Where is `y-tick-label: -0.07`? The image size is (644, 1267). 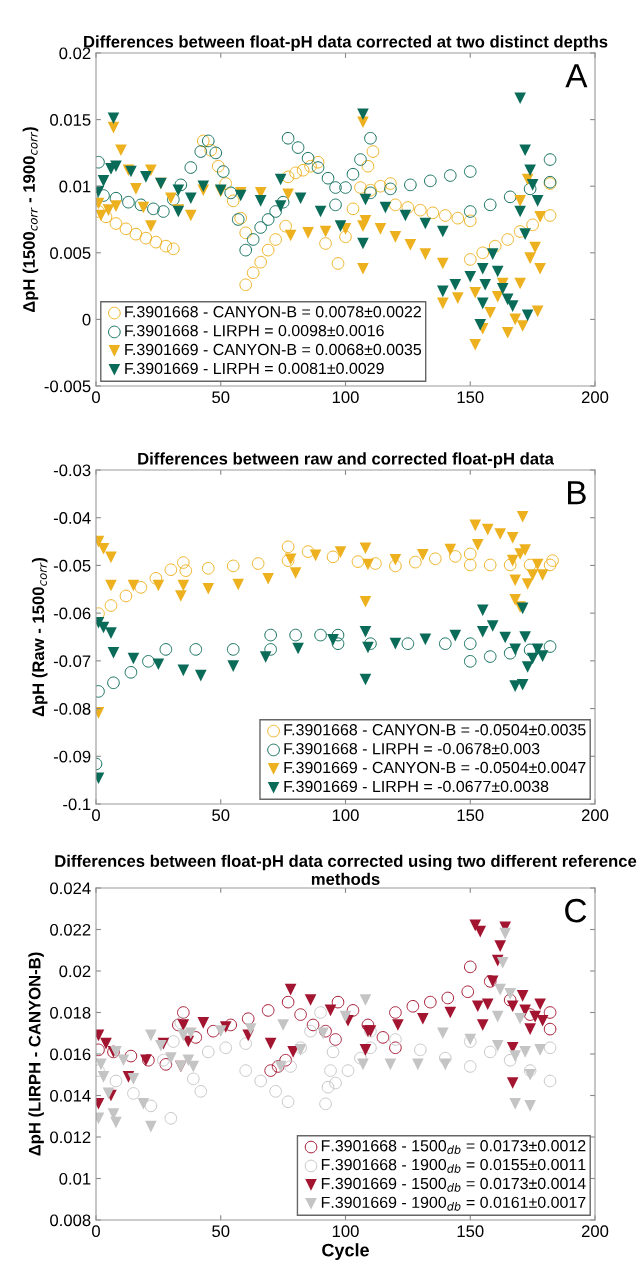 y-tick-label: -0.07 is located at coordinates (72, 661).